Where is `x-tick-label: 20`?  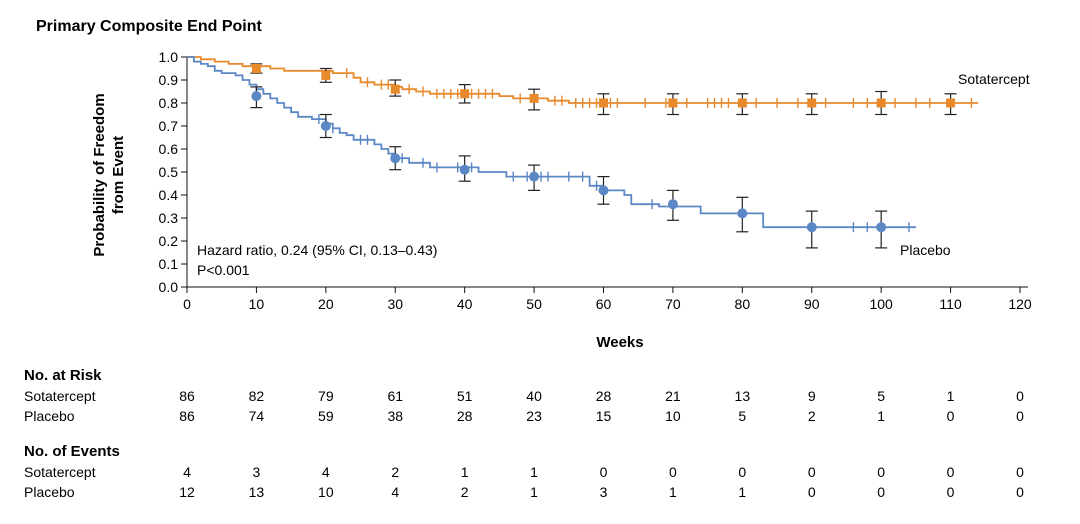 x-tick-label: 20 is located at coordinates (326, 304).